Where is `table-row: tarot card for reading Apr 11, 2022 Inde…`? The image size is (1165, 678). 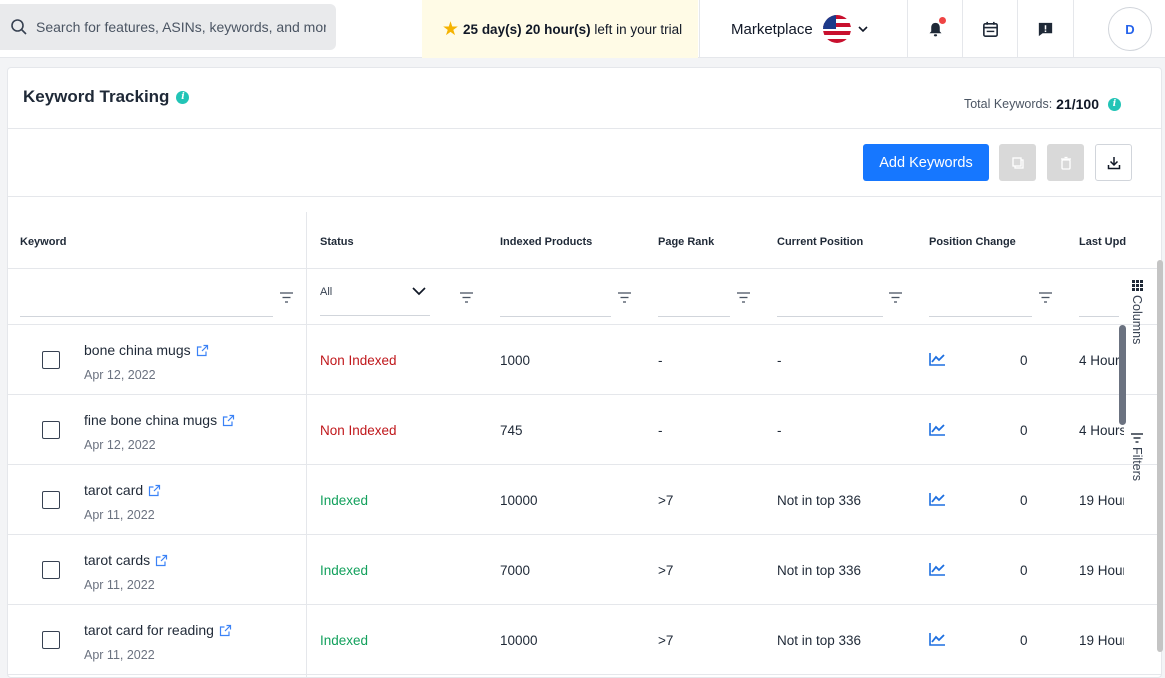 table-row: tarot card for reading Apr 11, 2022 Inde… is located at coordinates (584, 640).